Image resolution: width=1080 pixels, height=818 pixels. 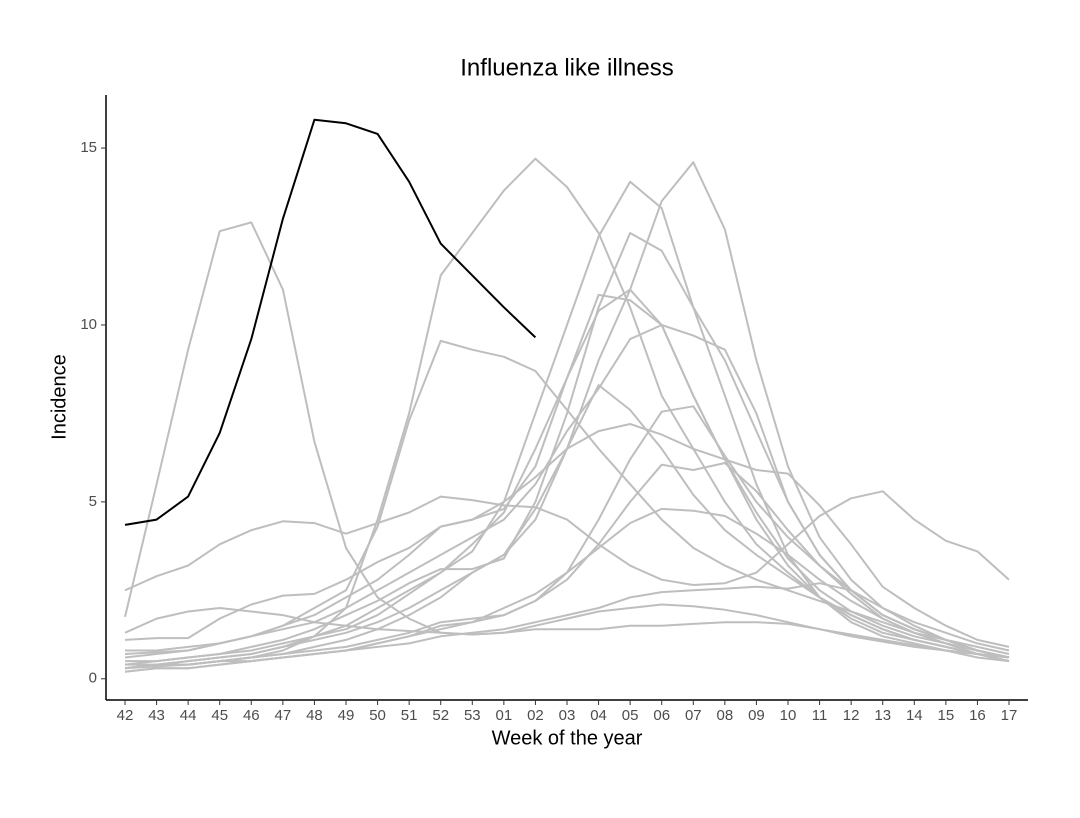 What do you see at coordinates (156, 715) in the screenshot?
I see `x-tick-label: 43` at bounding box center [156, 715].